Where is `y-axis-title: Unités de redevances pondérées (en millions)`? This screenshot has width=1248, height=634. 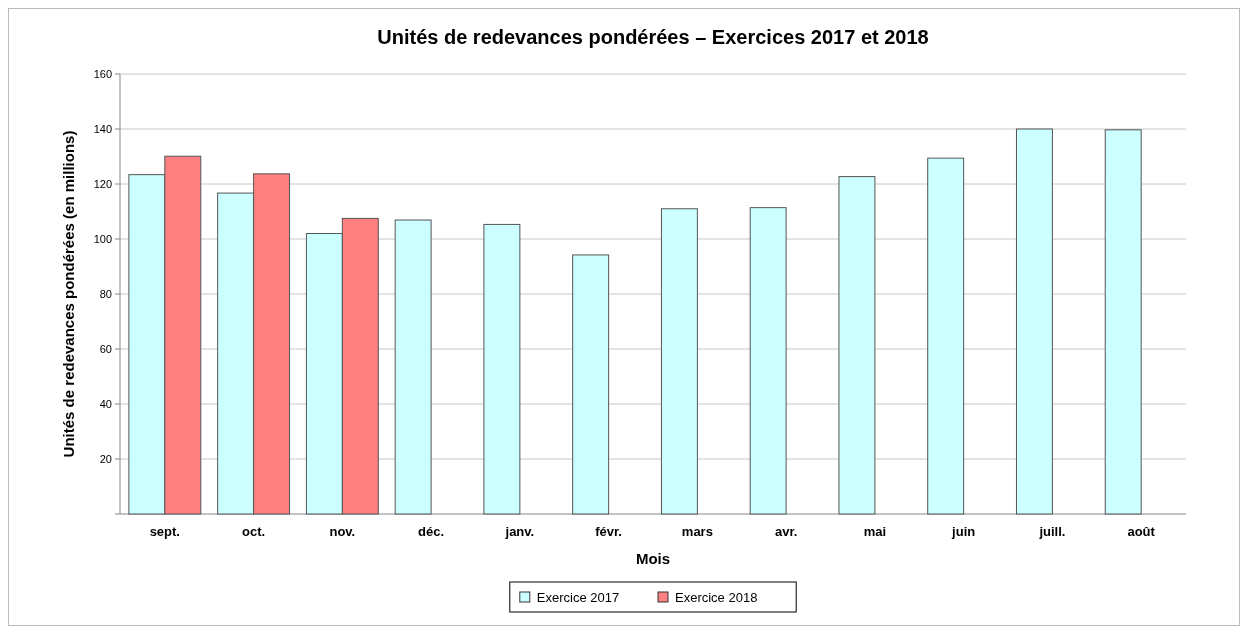
y-axis-title: Unités de redevances pondérées (en millions) is located at coordinates (68, 294).